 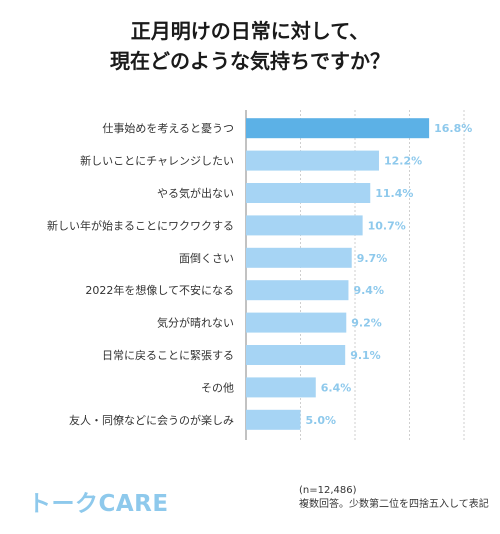 What do you see at coordinates (206, 258) in the screenshot?
I see `category-label: 面倒くさい` at bounding box center [206, 258].